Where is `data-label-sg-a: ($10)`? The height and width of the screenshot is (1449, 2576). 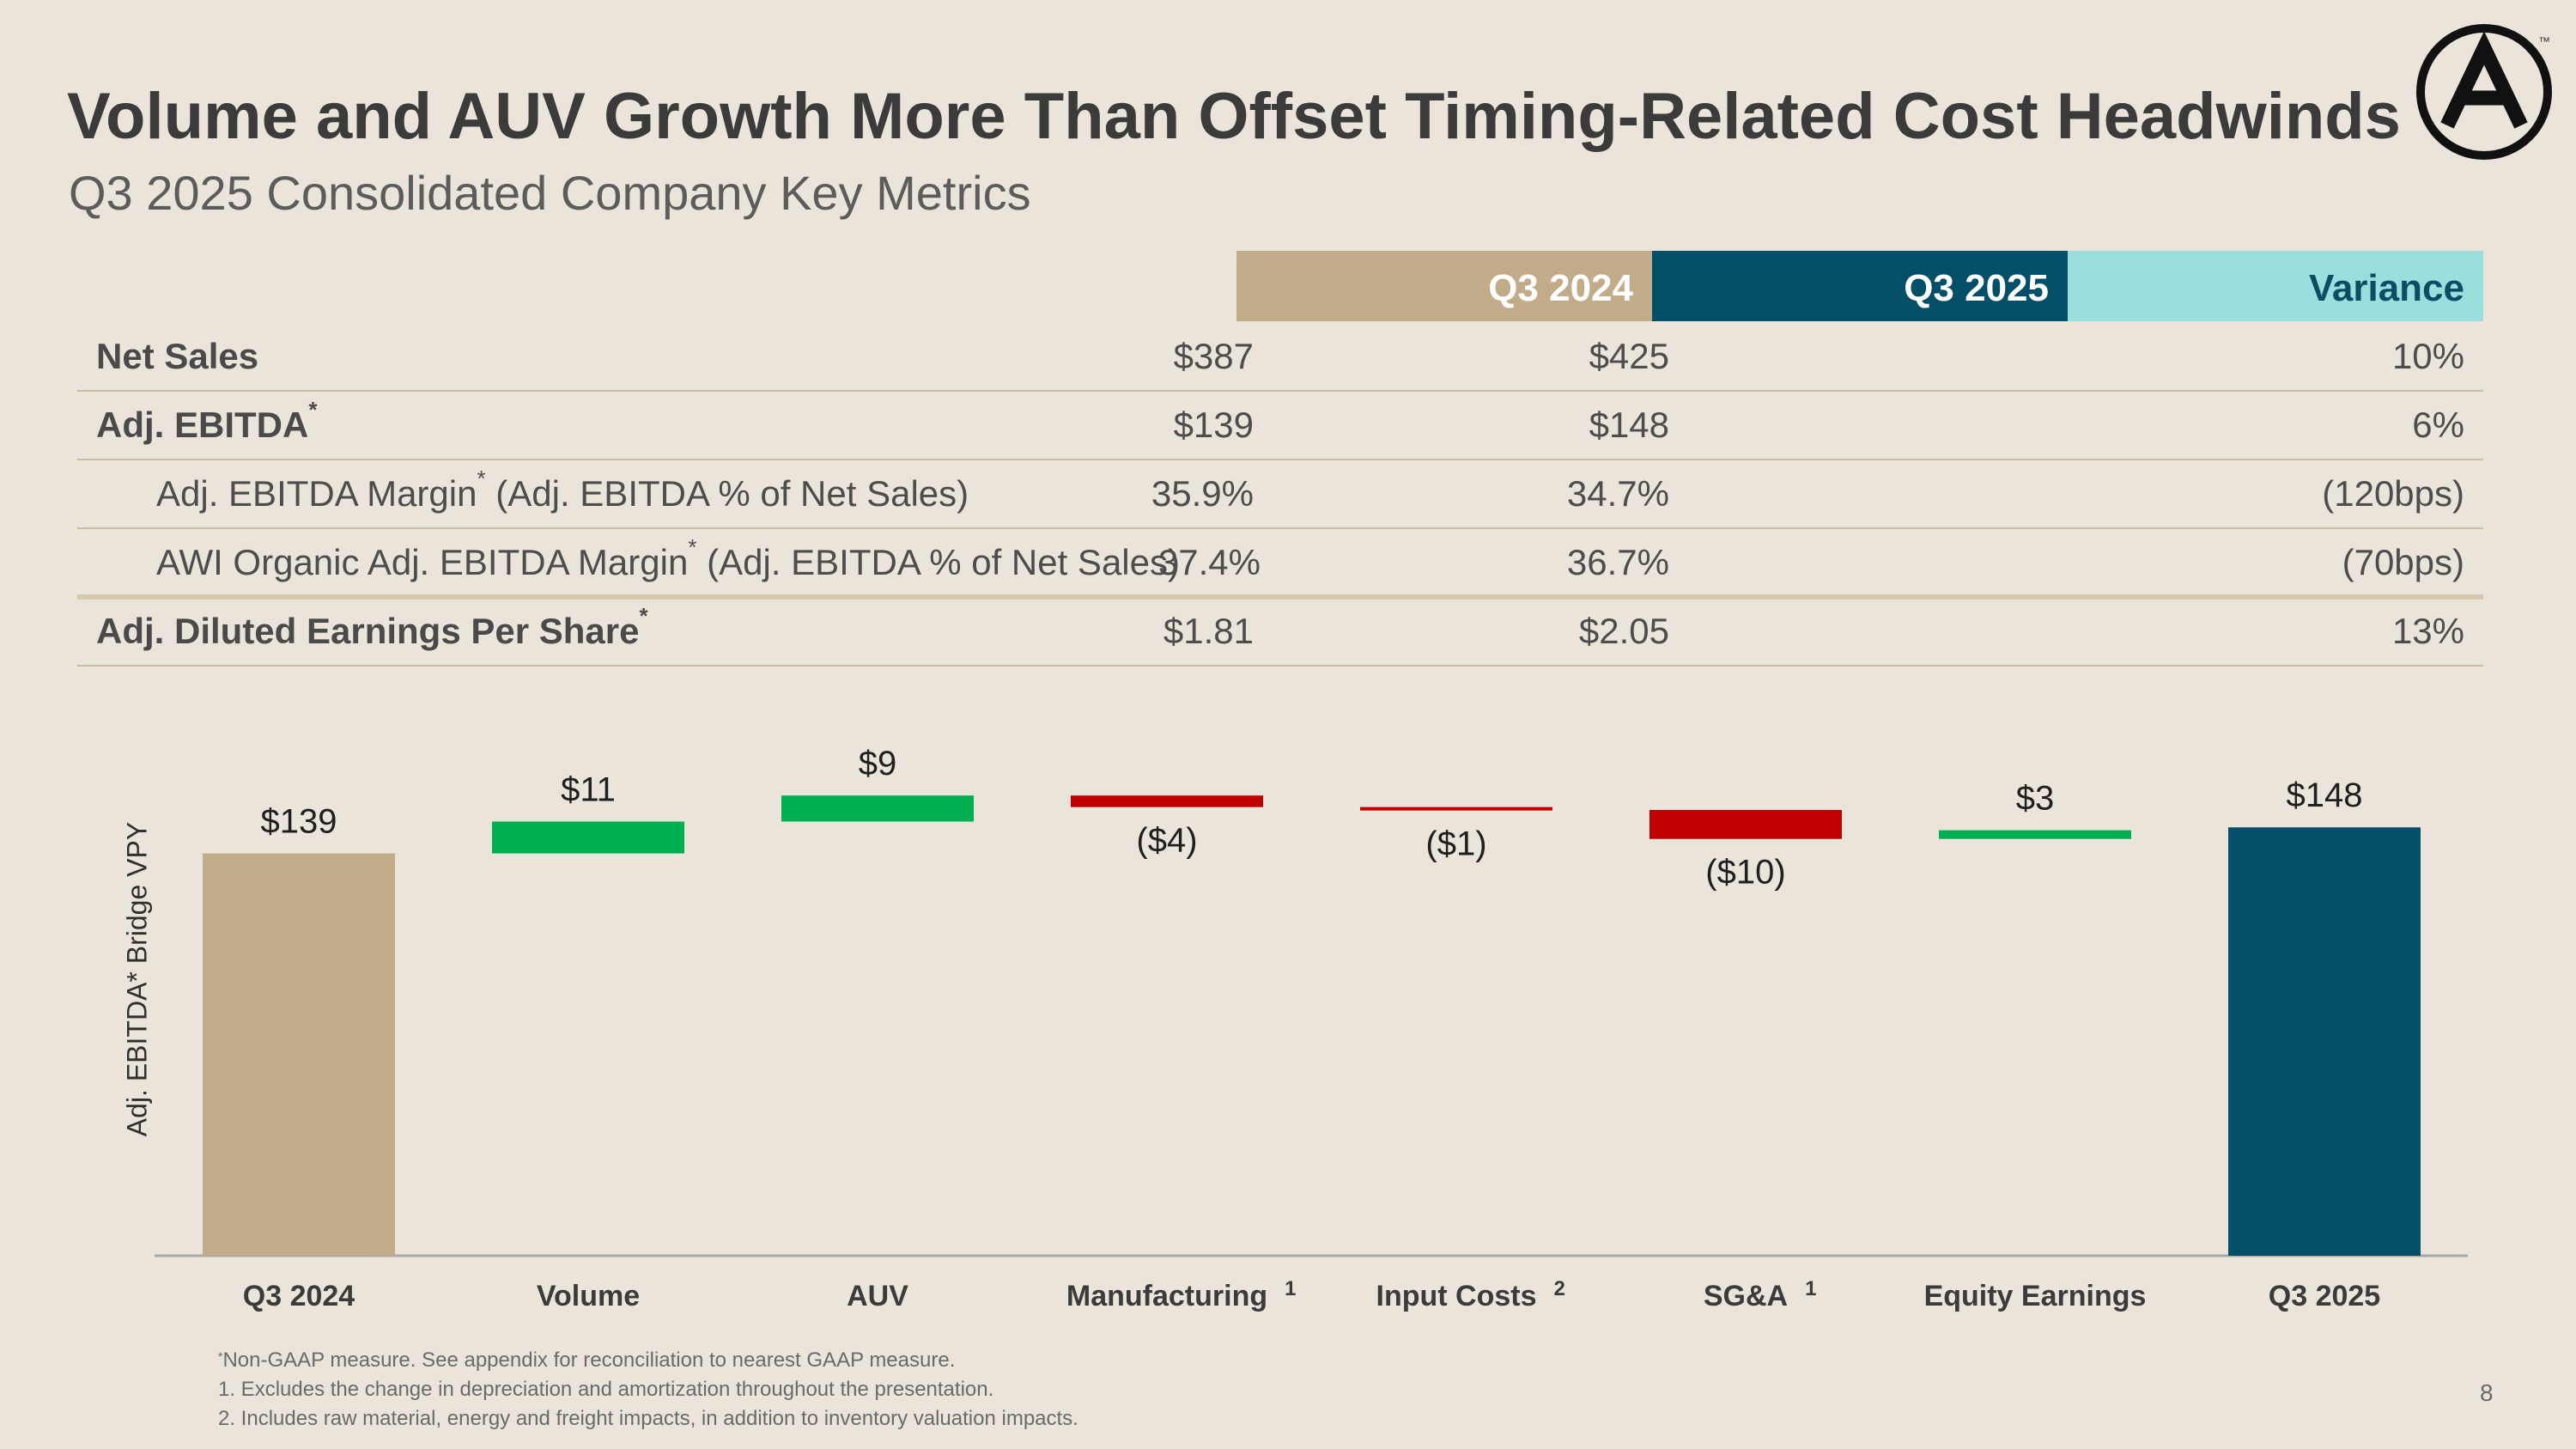
data-label-sg-a: ($10) is located at coordinates (1745, 873).